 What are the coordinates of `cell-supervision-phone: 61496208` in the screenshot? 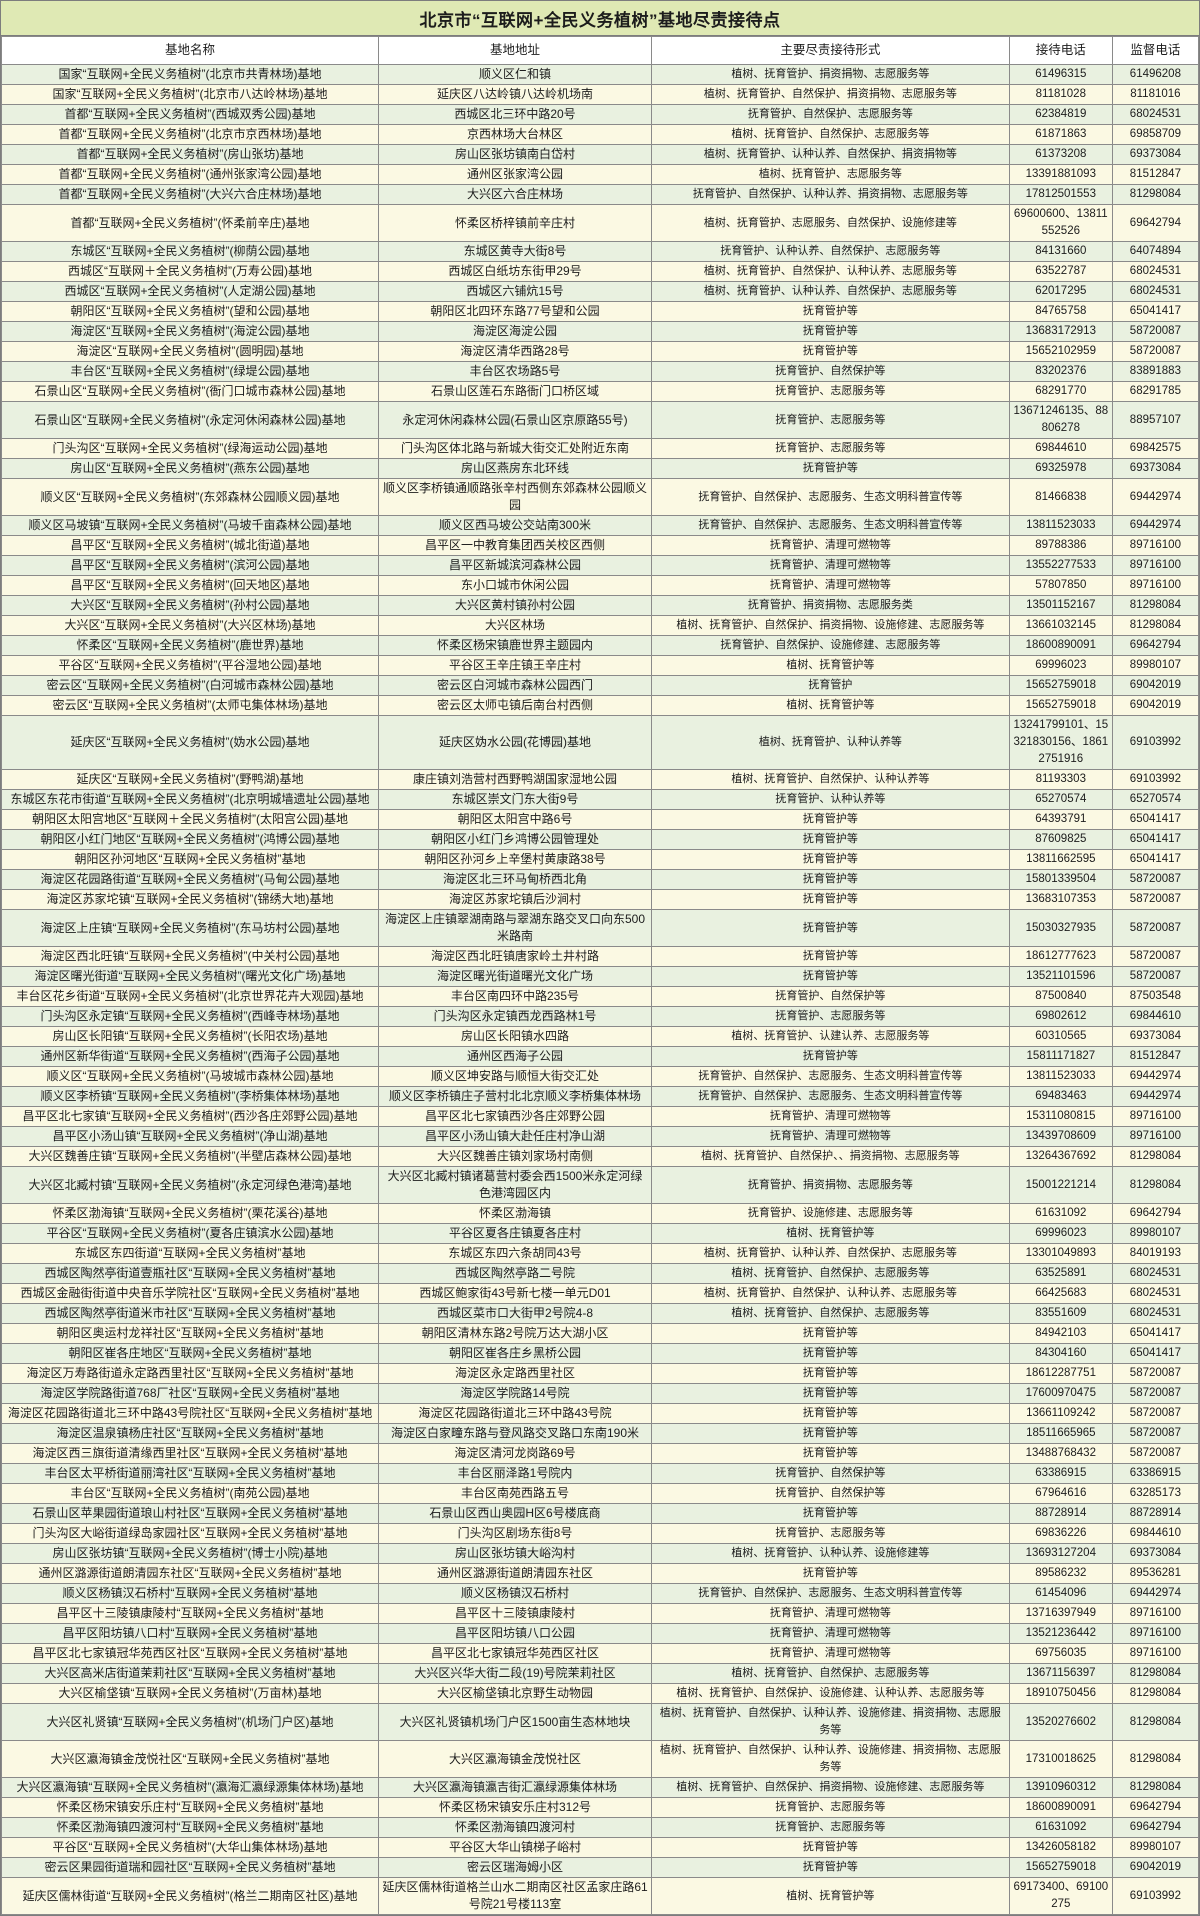 It's located at (1155, 74).